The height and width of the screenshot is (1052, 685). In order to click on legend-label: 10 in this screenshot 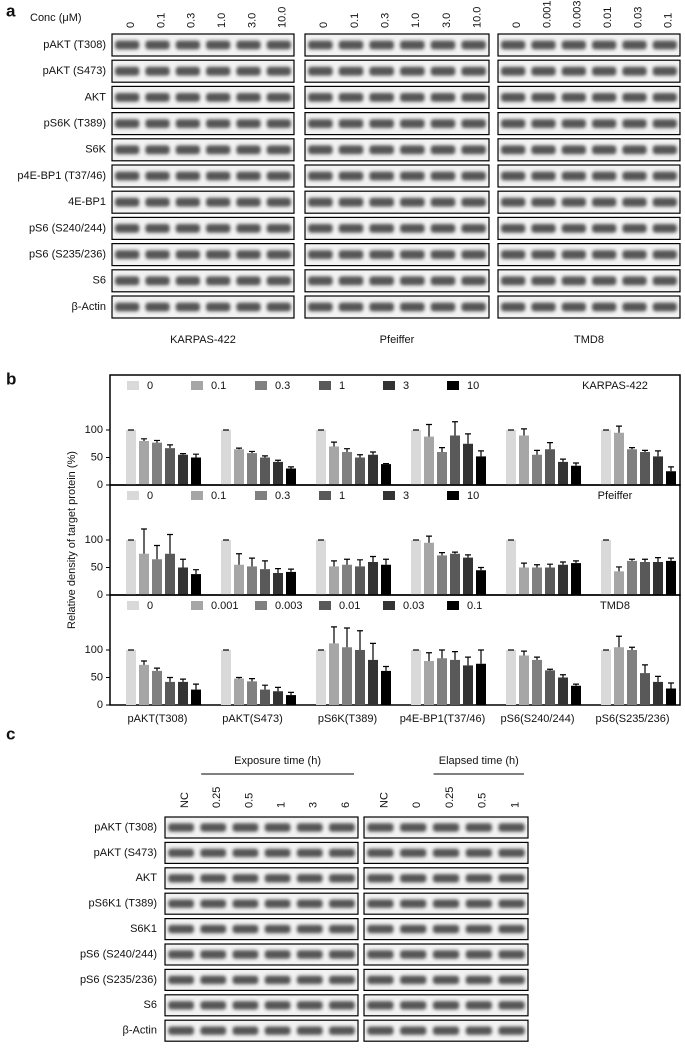, I will do `click(473, 386)`.